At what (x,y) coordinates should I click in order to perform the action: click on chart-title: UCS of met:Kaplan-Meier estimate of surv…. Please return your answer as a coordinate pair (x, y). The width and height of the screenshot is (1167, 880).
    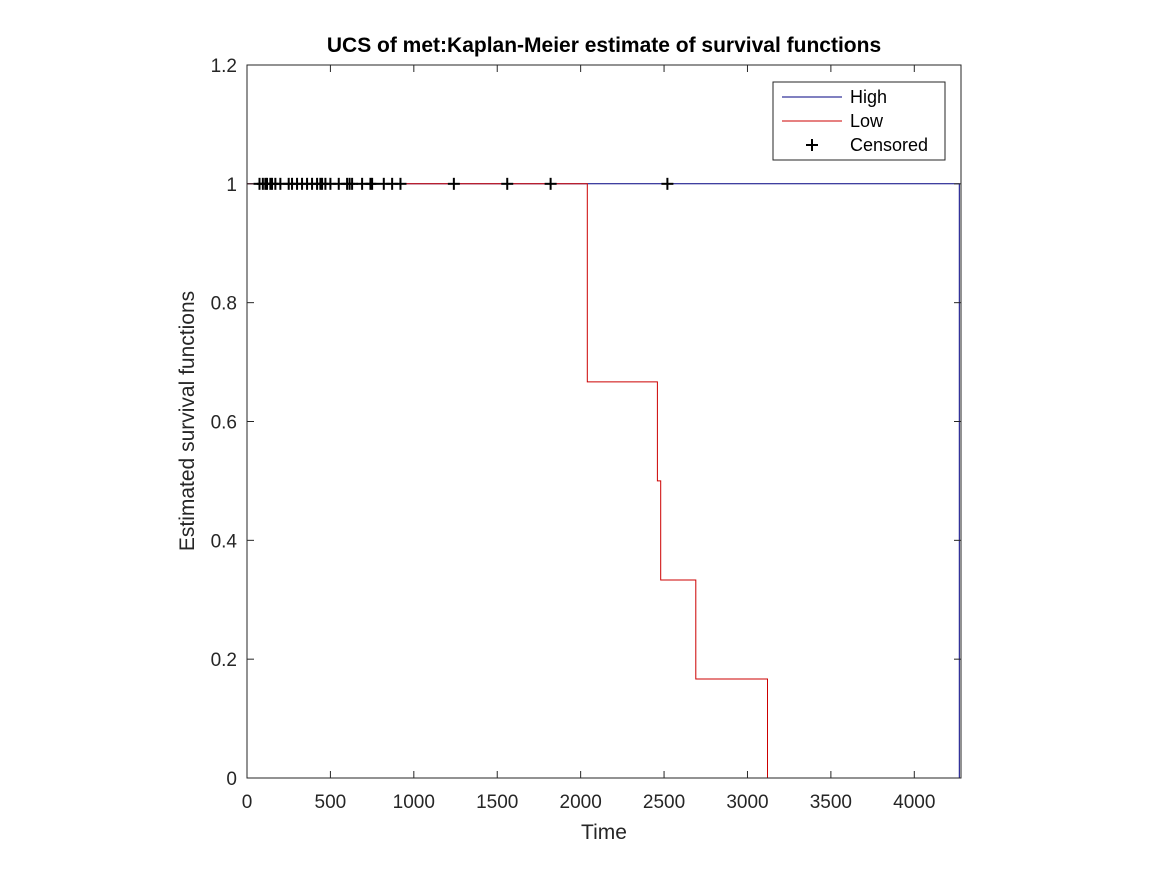
    Looking at the image, I should click on (604, 45).